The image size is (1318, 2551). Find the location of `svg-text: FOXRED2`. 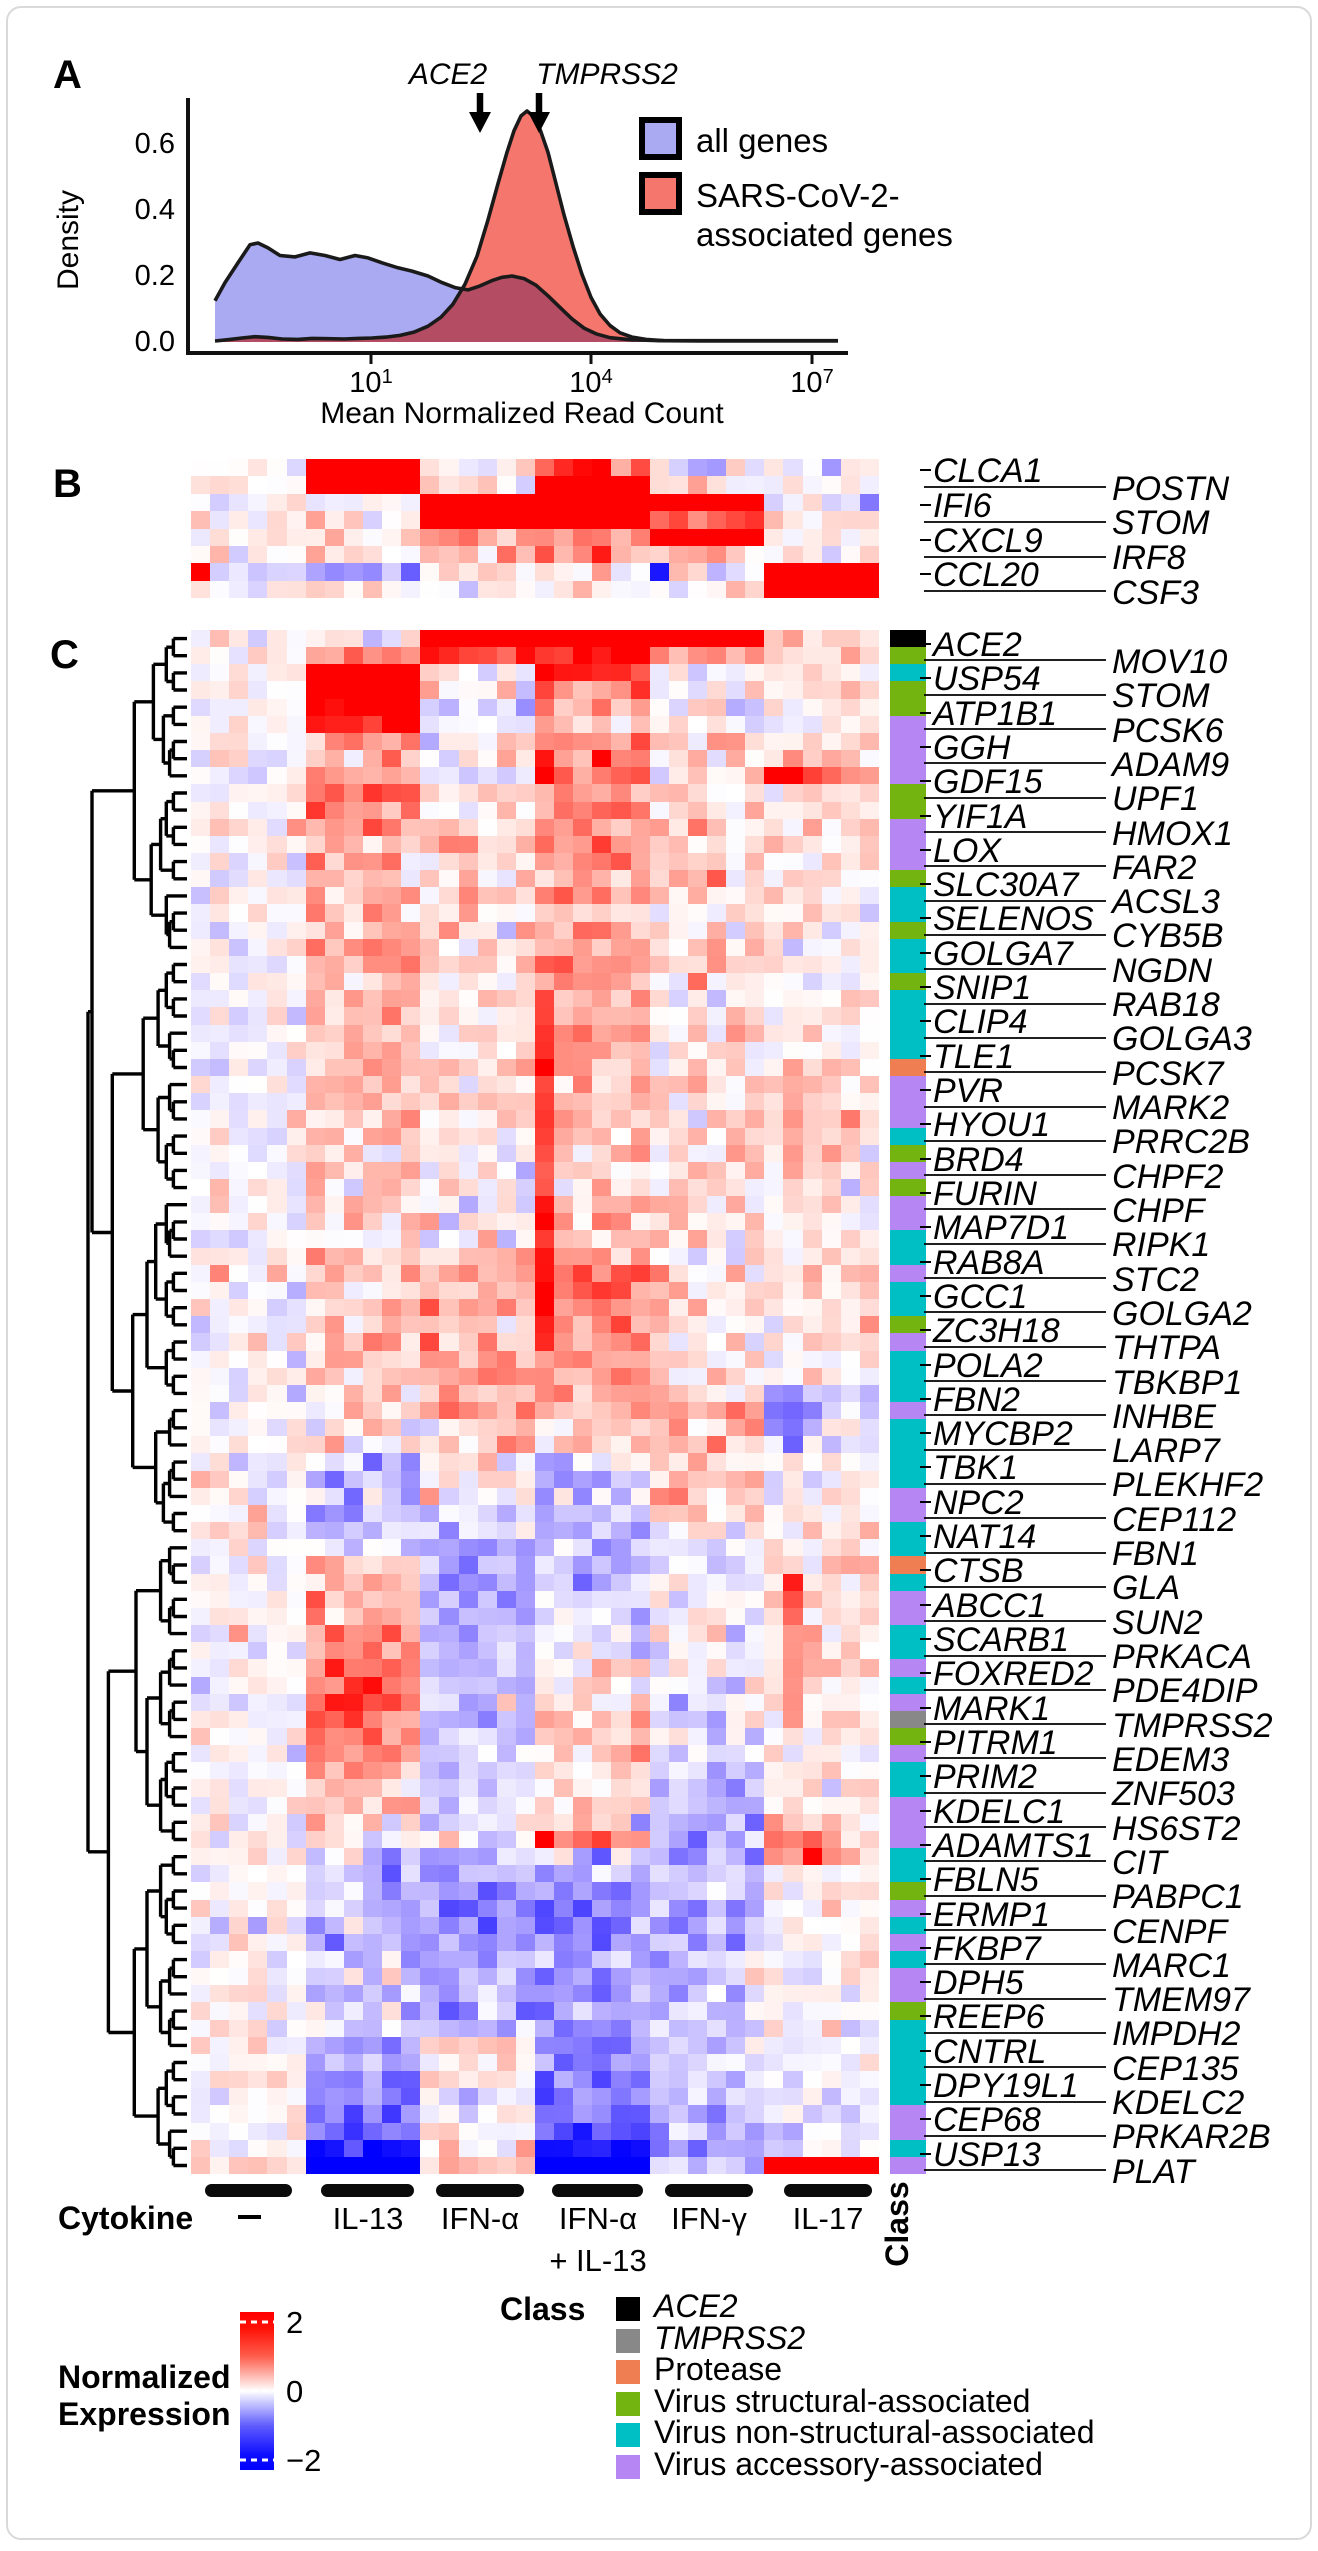

svg-text: FOXRED2 is located at coordinates (1013, 1674).